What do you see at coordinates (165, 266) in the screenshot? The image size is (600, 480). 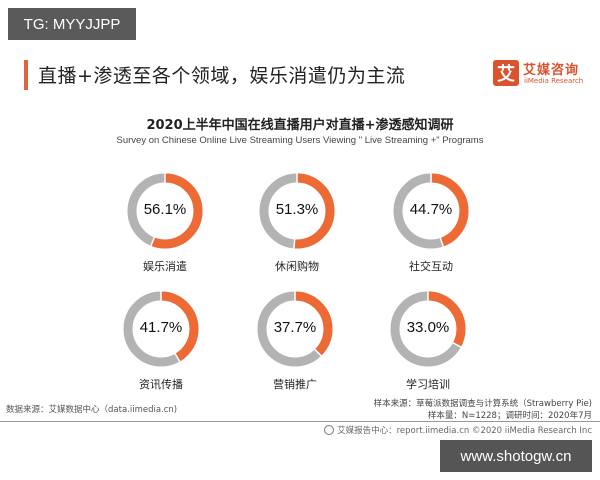 I see `donut-label: 娱乐消遣` at bounding box center [165, 266].